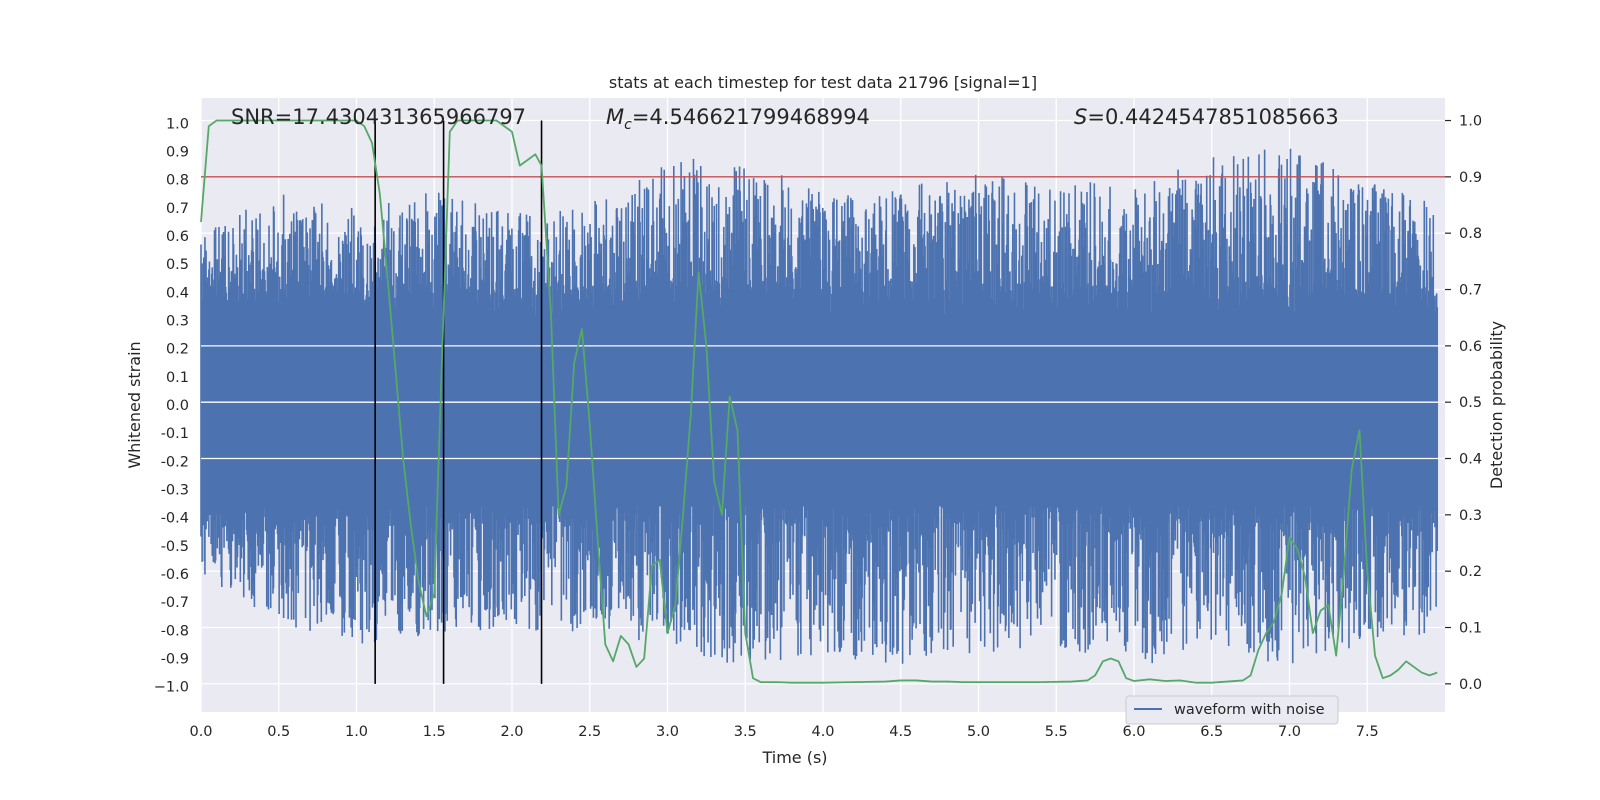  Describe the element at coordinates (1211, 732) in the screenshot. I see `x-tick-label: 6.5` at that location.